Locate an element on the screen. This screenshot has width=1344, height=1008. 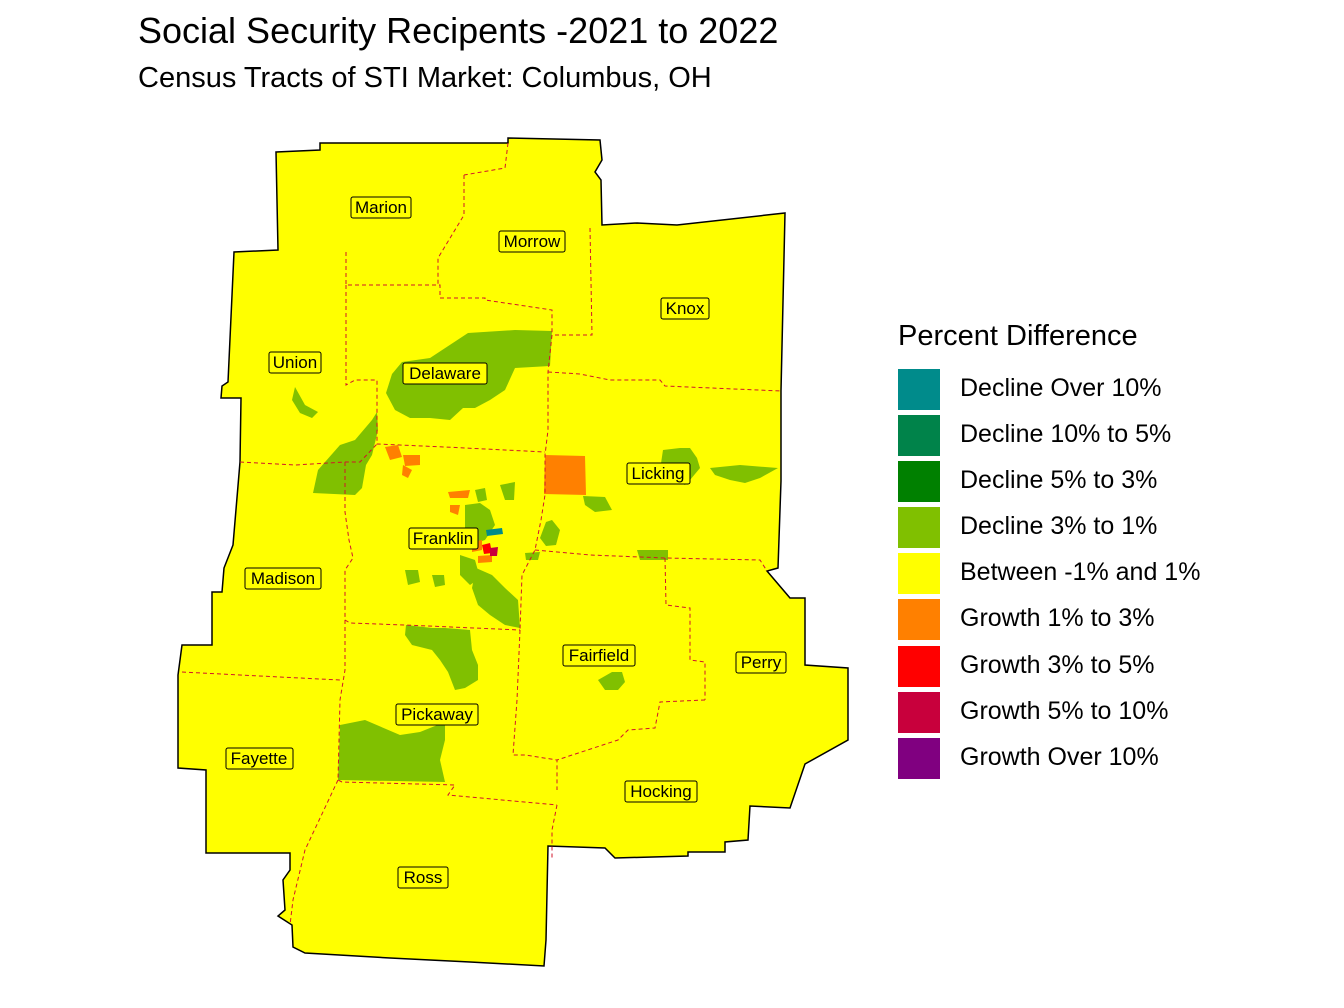
legend-label: Growth 5% to 10% is located at coordinates (1064, 710).